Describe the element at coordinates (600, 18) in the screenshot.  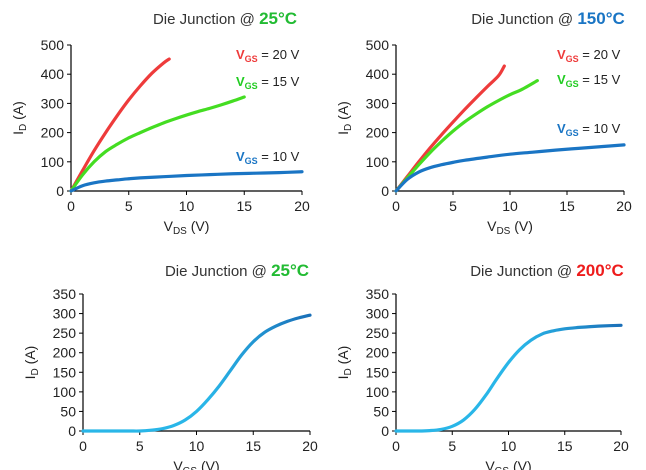
I see `chart-title-temperature: 150°C` at that location.